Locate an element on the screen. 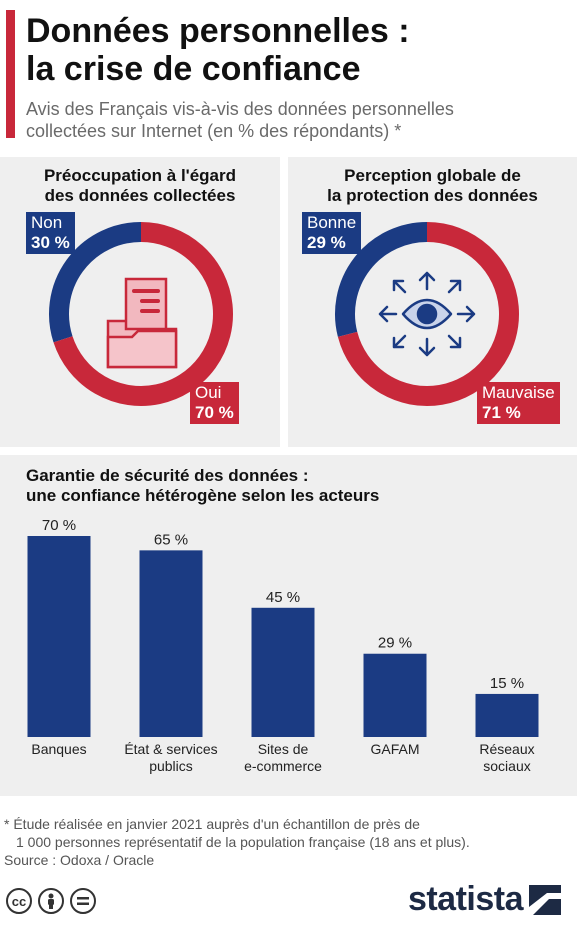  perception-bad-tag: Mauvaise 71 % is located at coordinates (518, 403).